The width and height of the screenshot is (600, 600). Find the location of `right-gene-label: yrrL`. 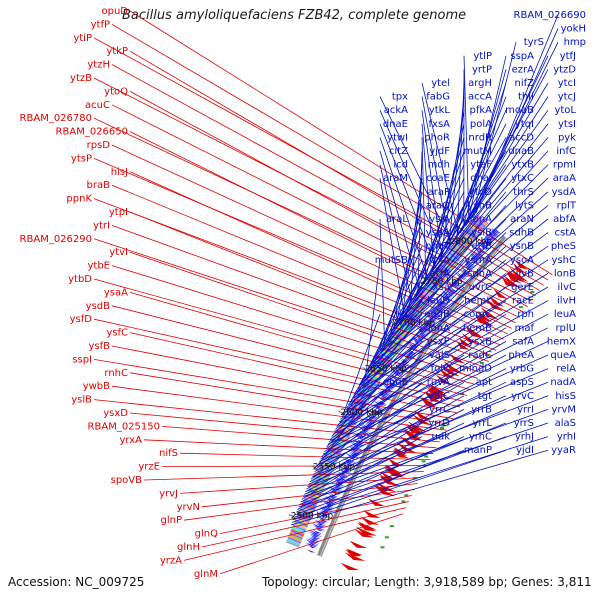

right-gene-label: yrrL is located at coordinates (482, 423).